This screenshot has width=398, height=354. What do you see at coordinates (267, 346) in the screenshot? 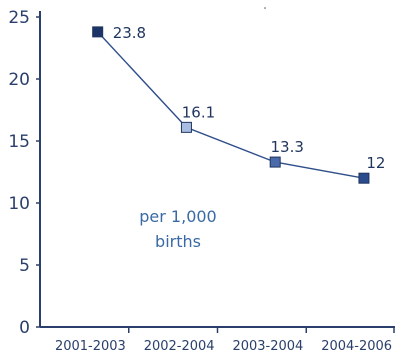
I see `x-tick-label: 2003-2004` at bounding box center [267, 346].